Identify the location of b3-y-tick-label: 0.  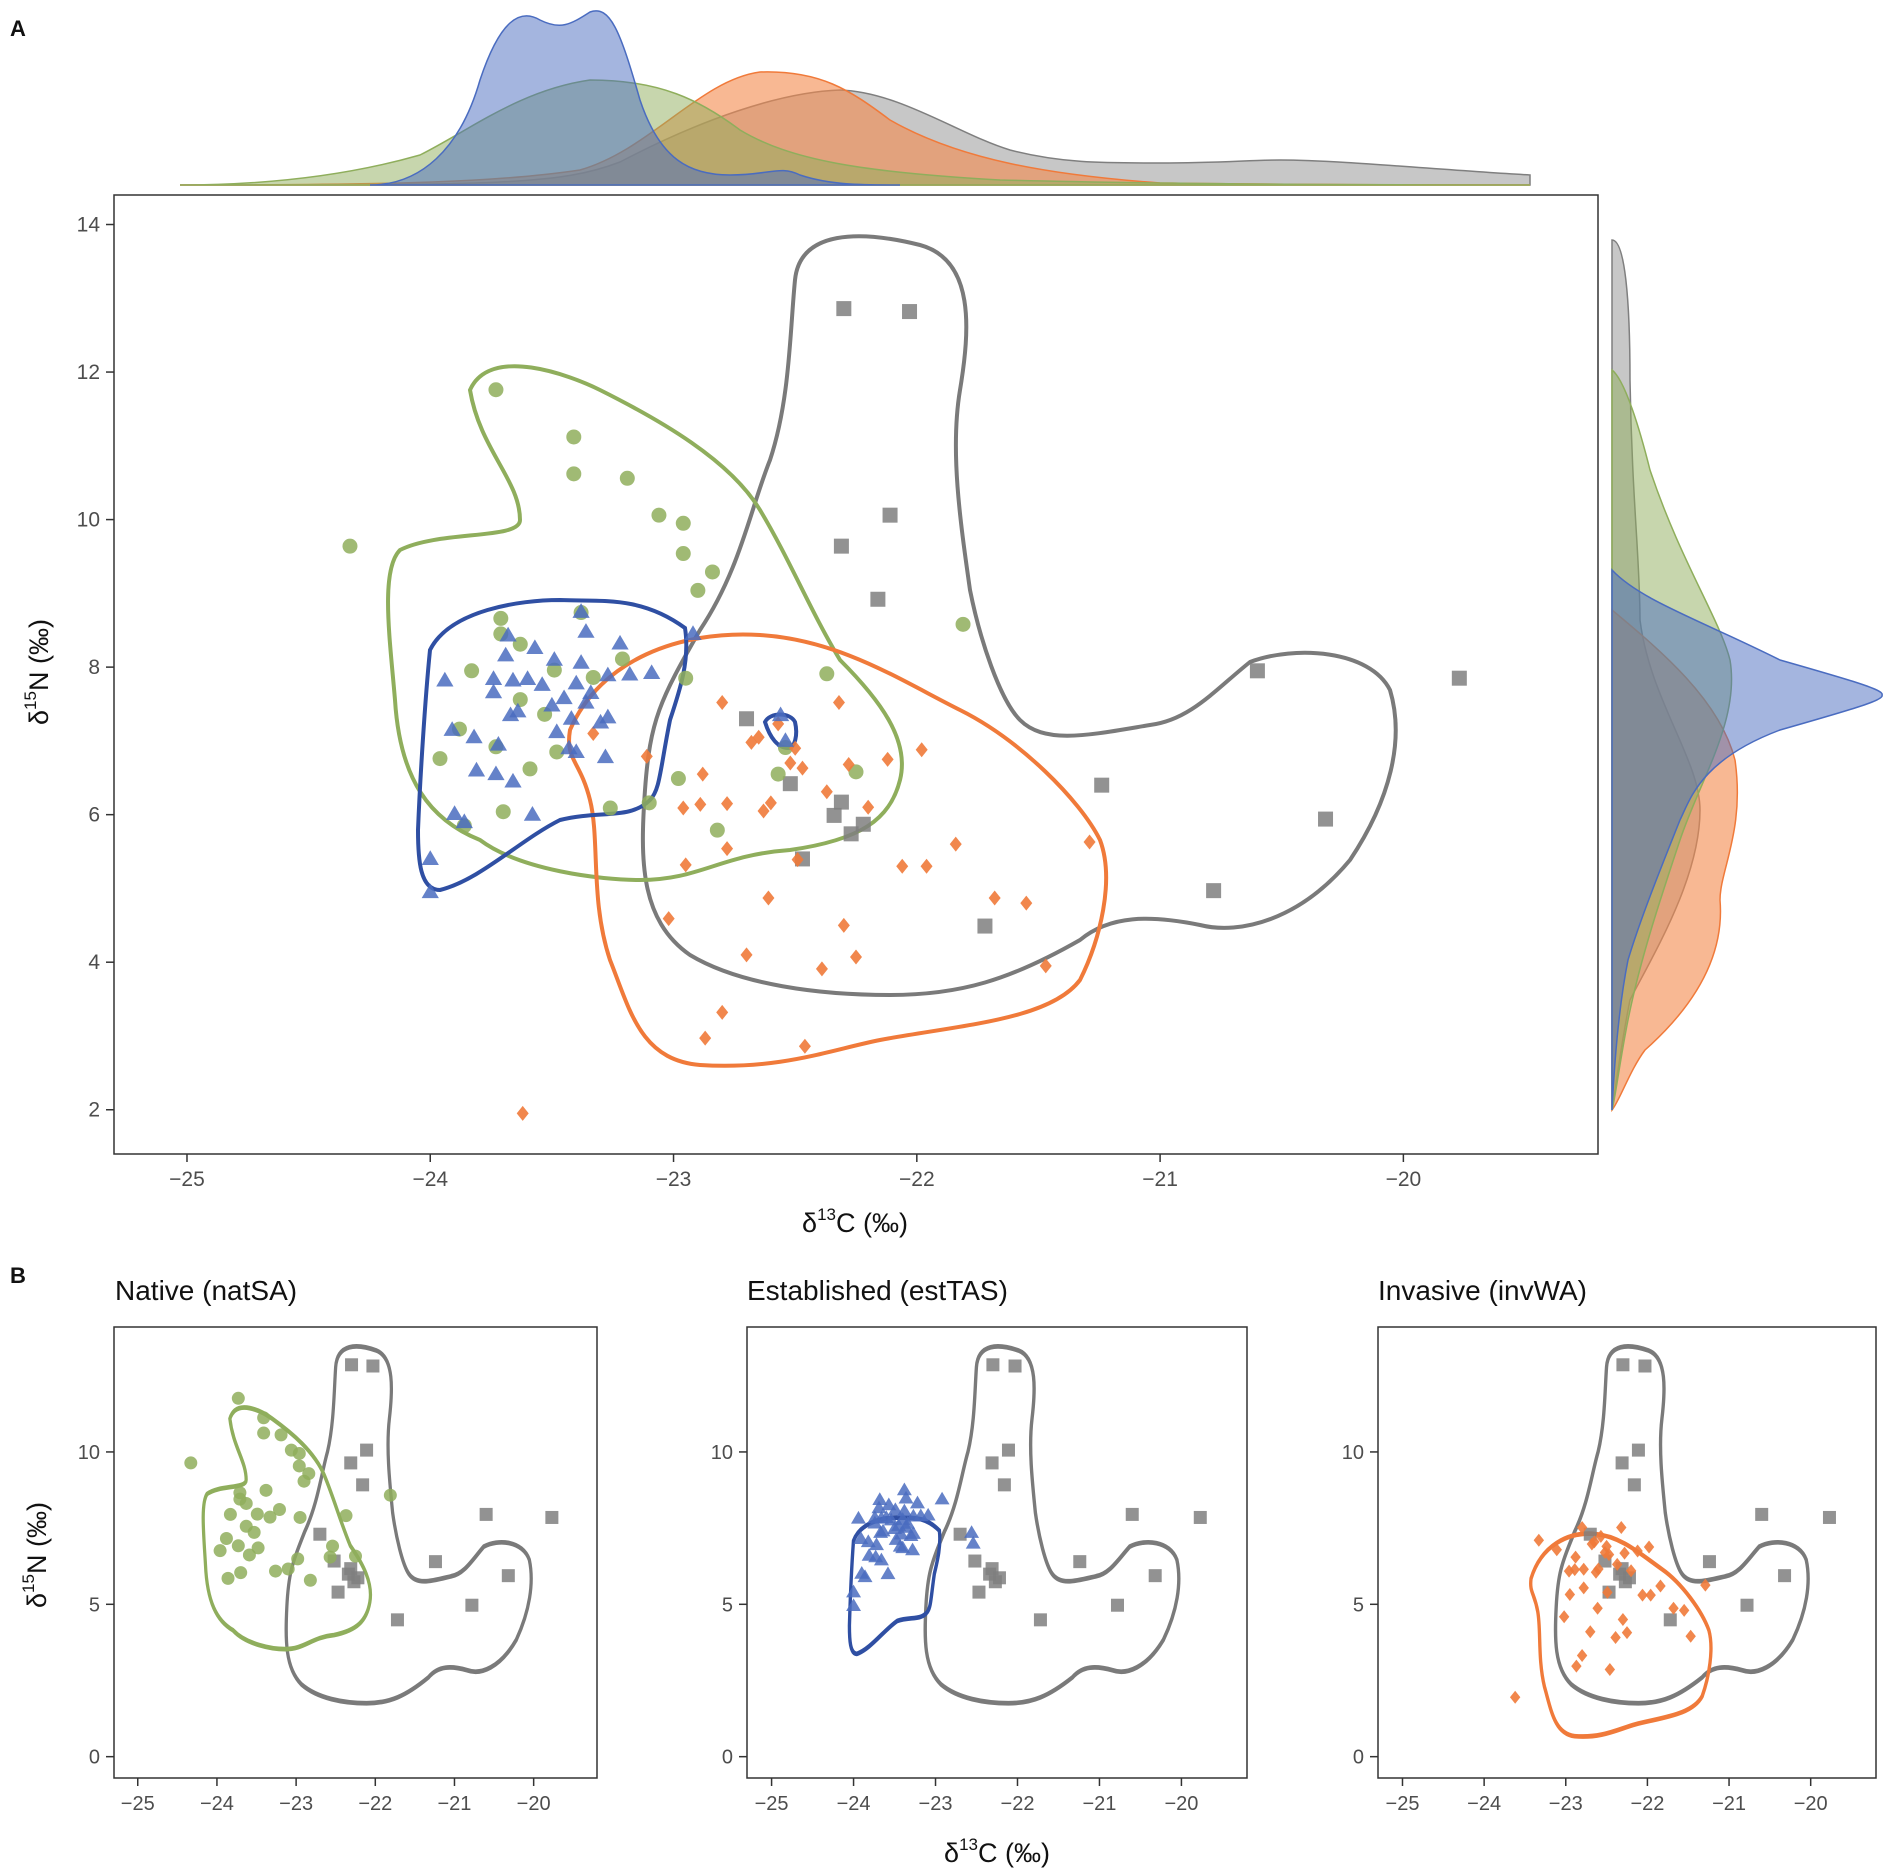
(1358, 1758).